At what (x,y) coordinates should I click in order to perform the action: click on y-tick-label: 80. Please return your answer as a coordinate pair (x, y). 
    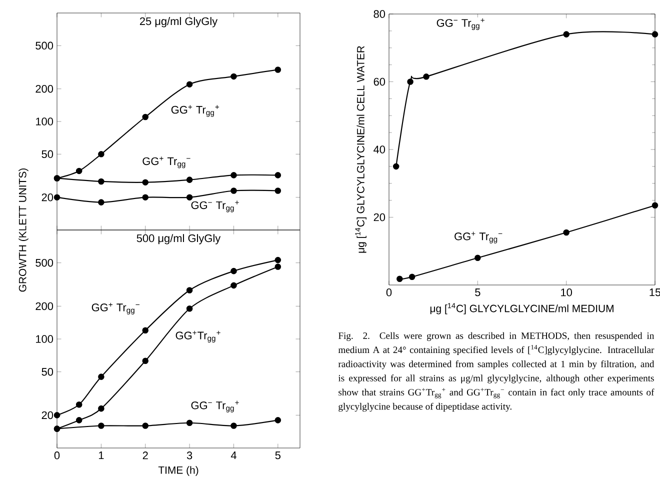
    Looking at the image, I should click on (380, 14).